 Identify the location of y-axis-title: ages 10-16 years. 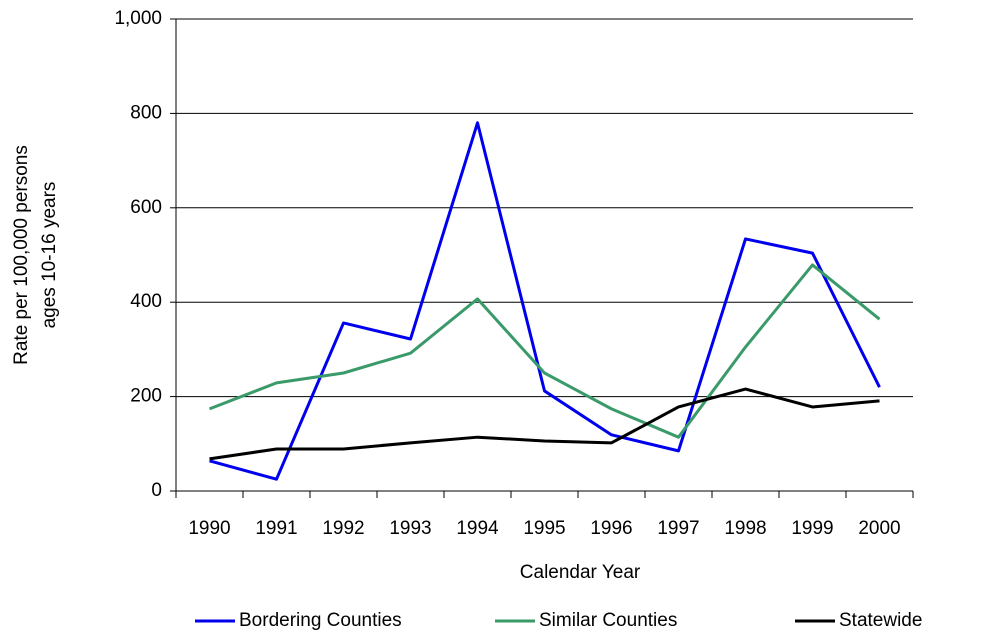
(49, 255).